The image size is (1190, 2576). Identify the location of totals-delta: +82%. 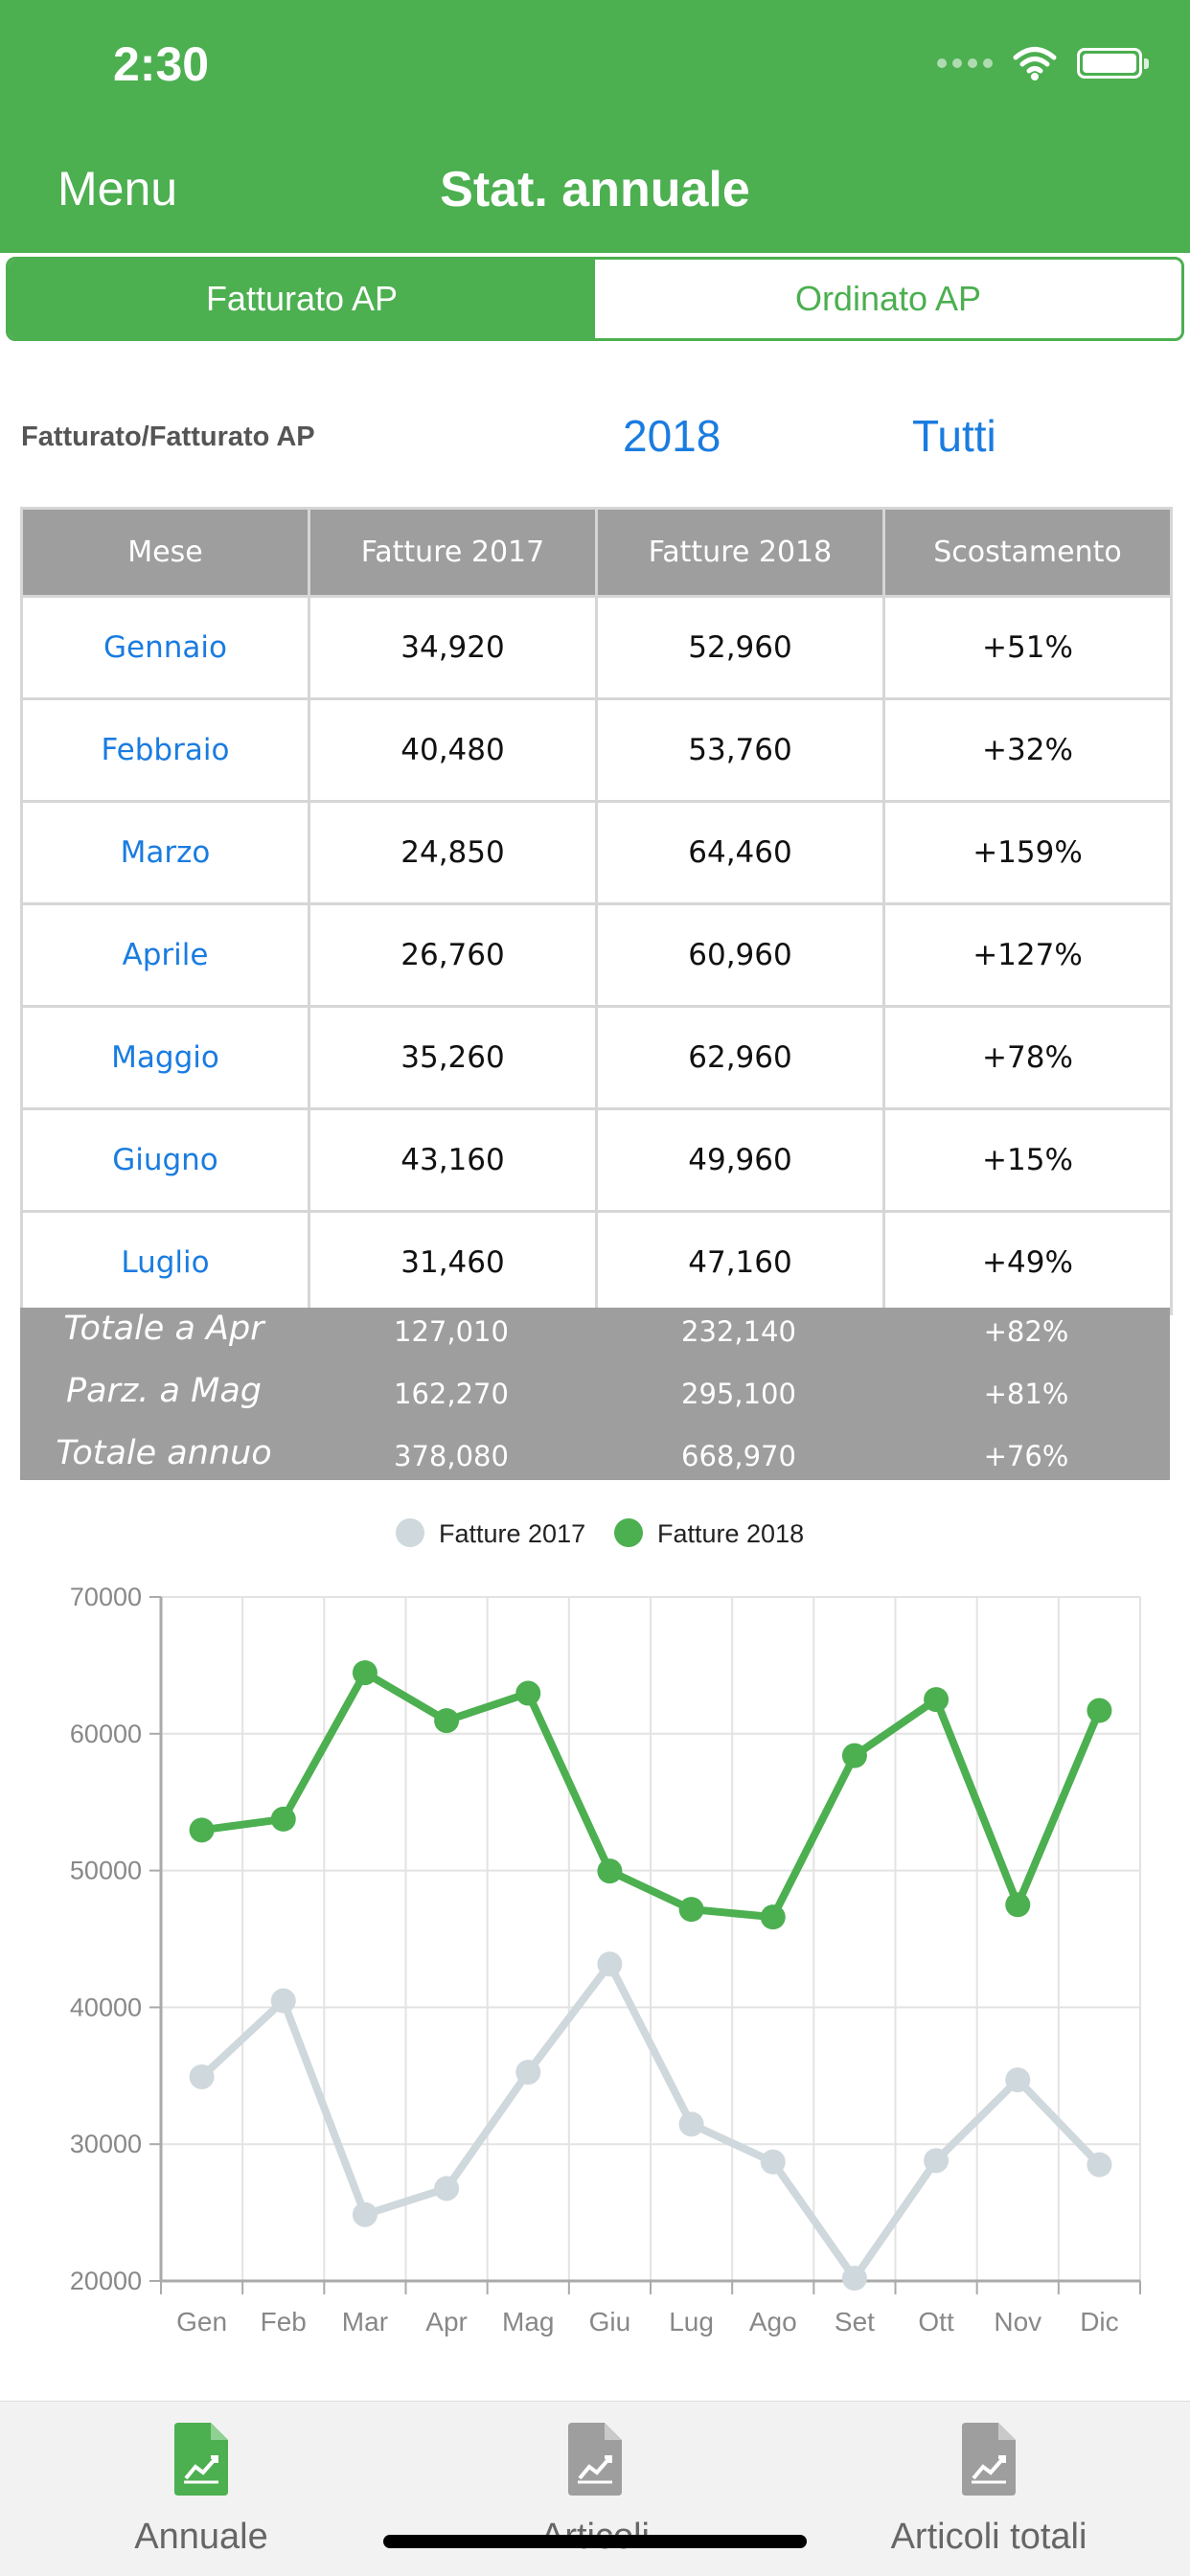
(1026, 1331).